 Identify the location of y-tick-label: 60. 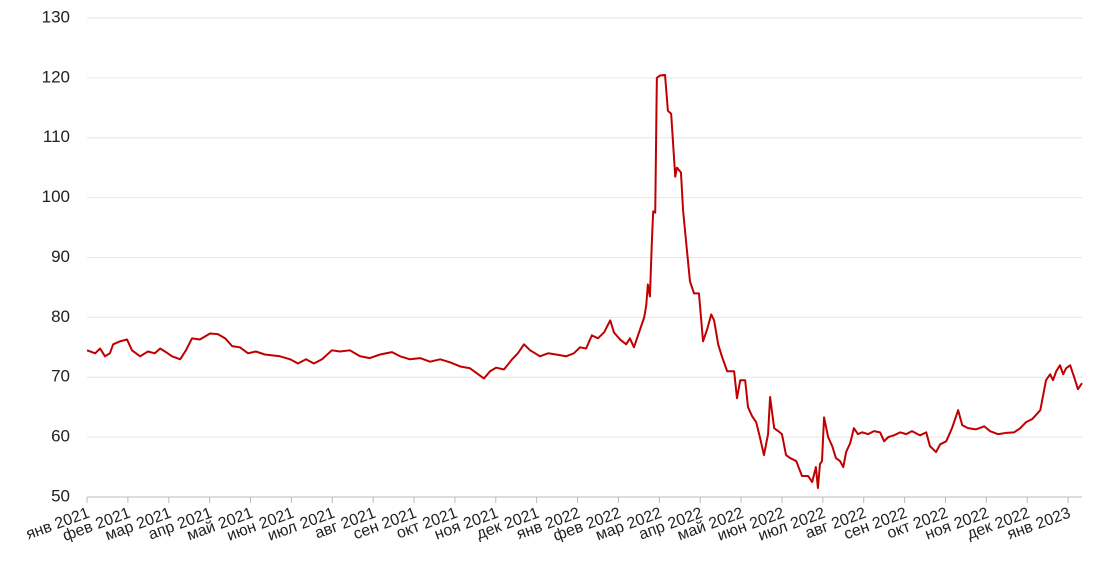
(60, 436).